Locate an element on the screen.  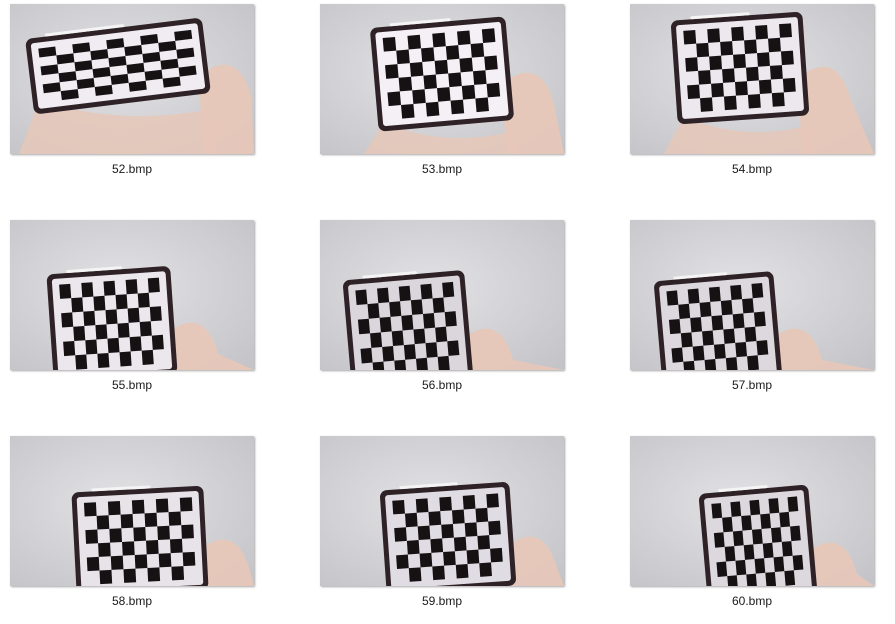
file-name: 60.bmp is located at coordinates (752, 601).